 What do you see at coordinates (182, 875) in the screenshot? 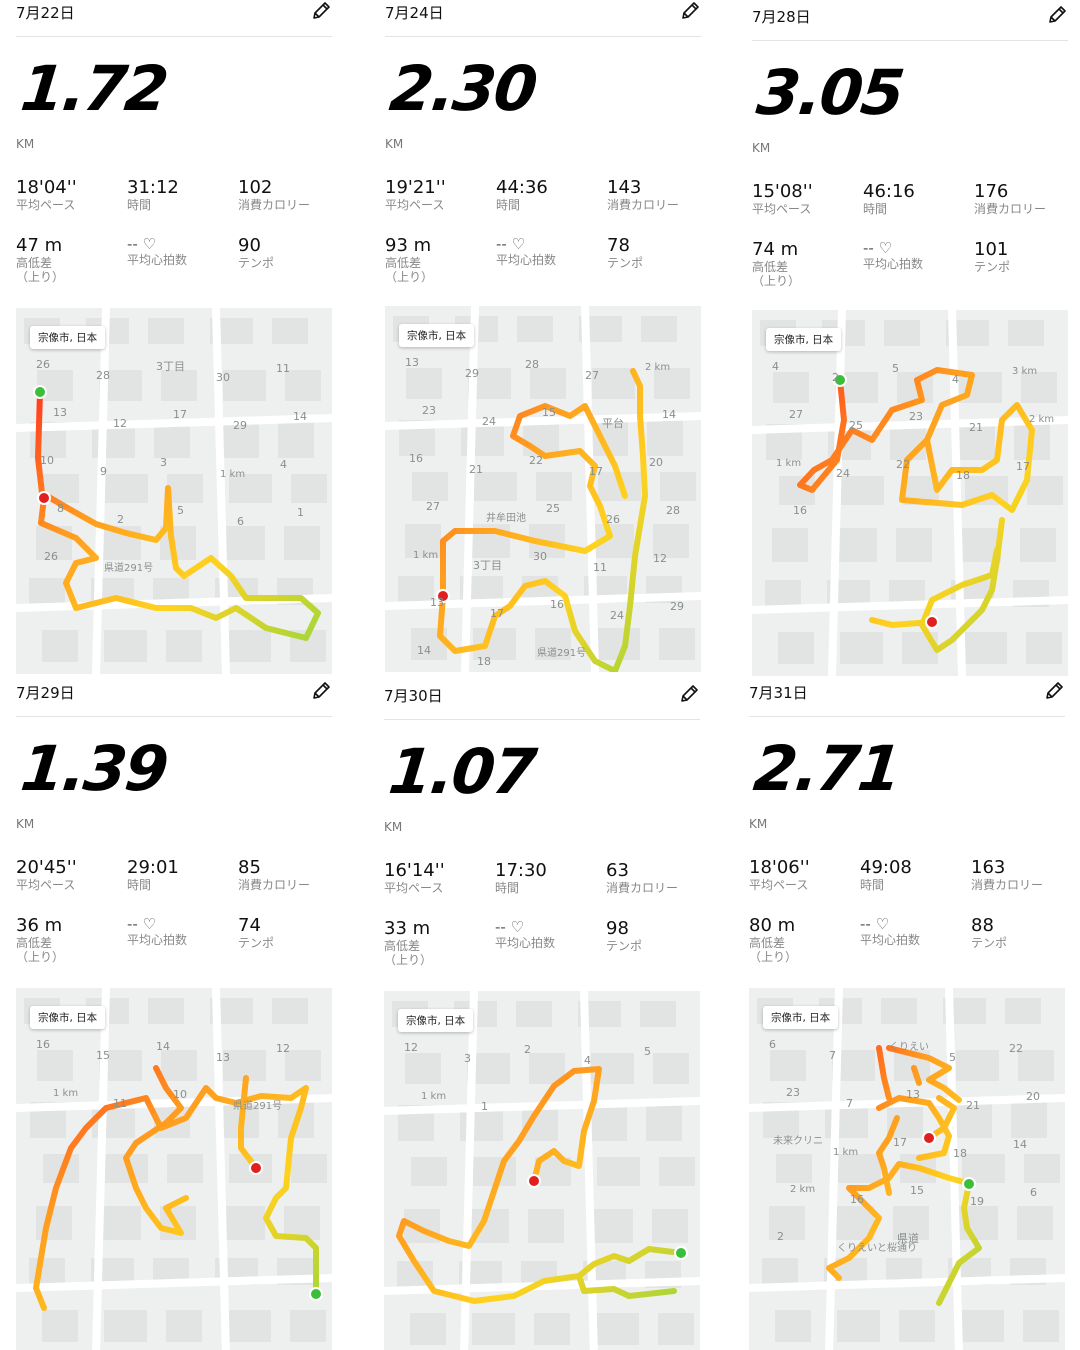
I see `duration-stat: 29:01 時間` at bounding box center [182, 875].